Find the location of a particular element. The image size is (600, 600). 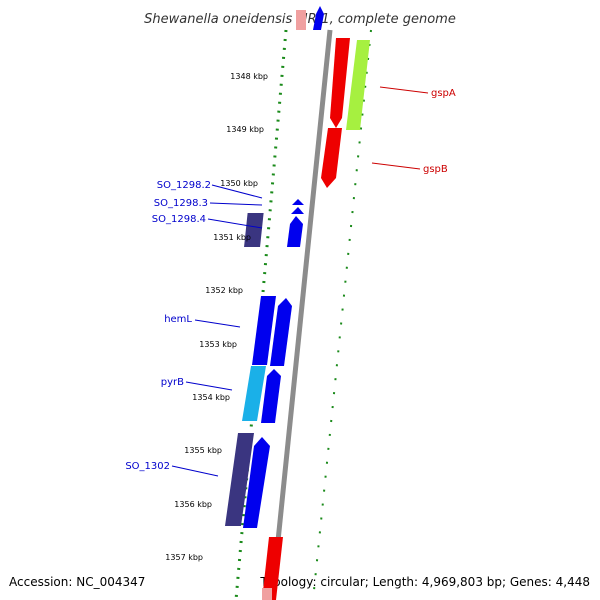

gene-pyrB-forward is located at coordinates (271, 396).